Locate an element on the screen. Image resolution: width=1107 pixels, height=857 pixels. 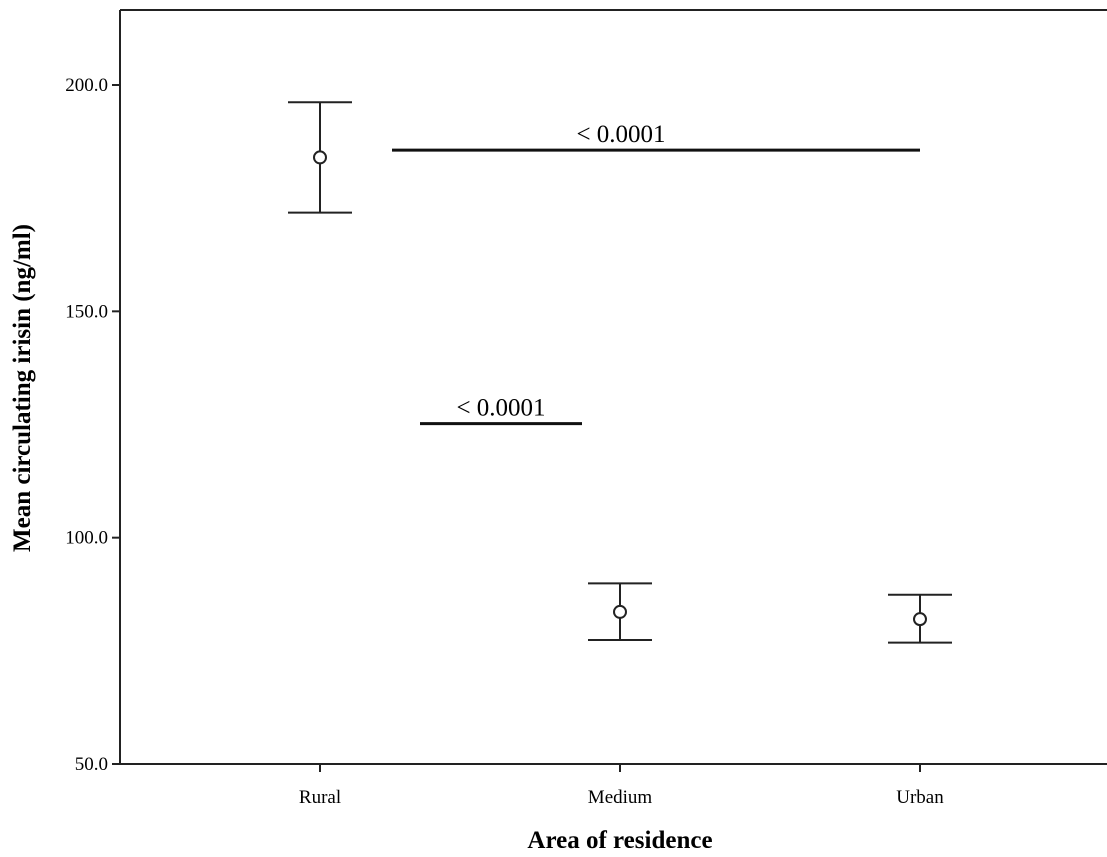
x-axis-ticks: Rural Medium Urban is located at coordinates (621, 786).